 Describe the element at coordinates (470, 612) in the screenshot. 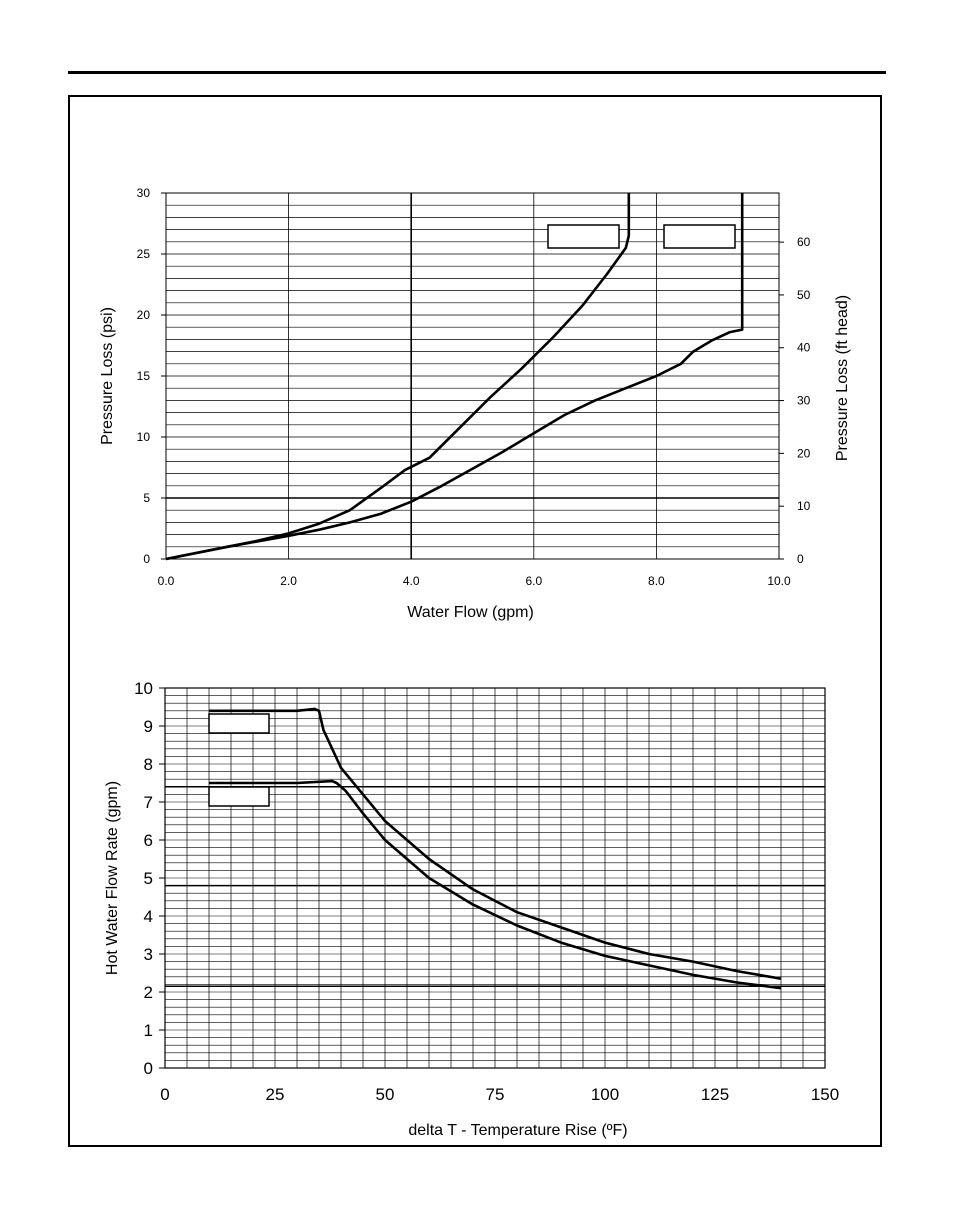

I see `x-axis-label: Water Flow (gpm)` at that location.